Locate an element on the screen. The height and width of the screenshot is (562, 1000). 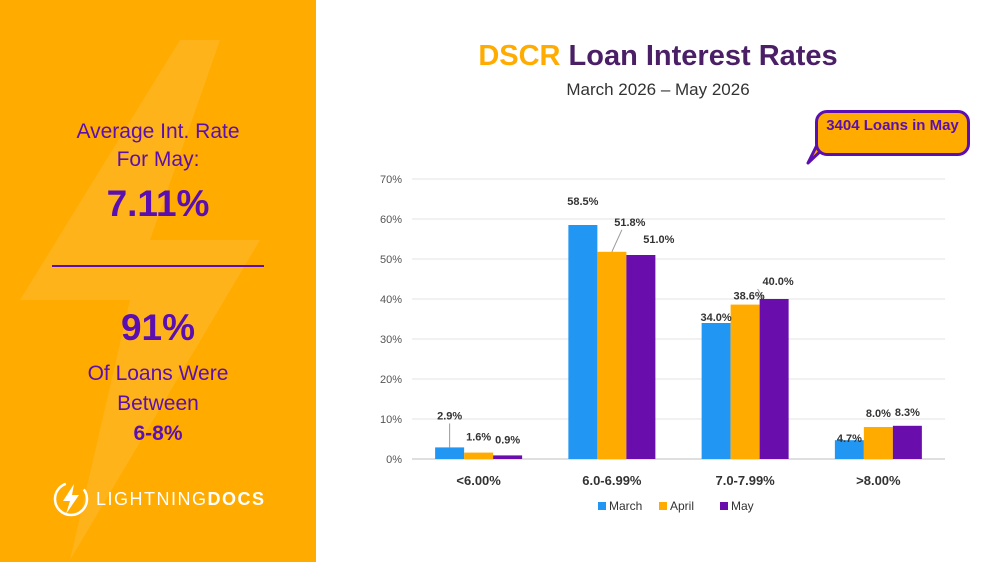
value-label: 58.5% is located at coordinates (582, 202).